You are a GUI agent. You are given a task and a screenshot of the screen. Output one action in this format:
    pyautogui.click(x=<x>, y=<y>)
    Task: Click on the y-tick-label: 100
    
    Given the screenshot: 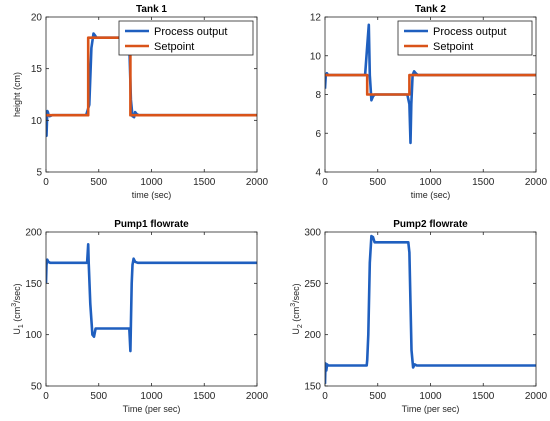 What is the action you would take?
    pyautogui.click(x=33, y=335)
    